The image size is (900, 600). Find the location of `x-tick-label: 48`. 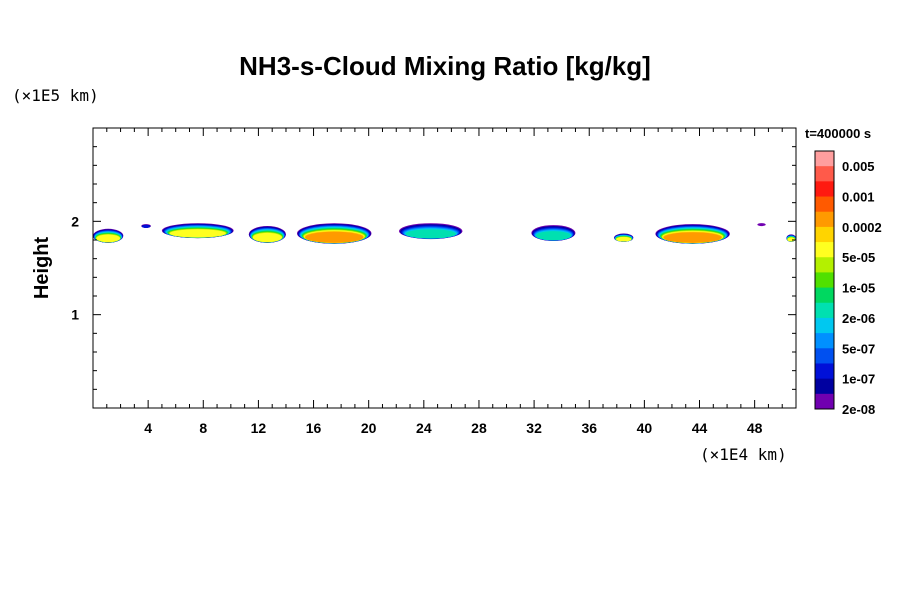

x-tick-label: 48 is located at coordinates (755, 428).